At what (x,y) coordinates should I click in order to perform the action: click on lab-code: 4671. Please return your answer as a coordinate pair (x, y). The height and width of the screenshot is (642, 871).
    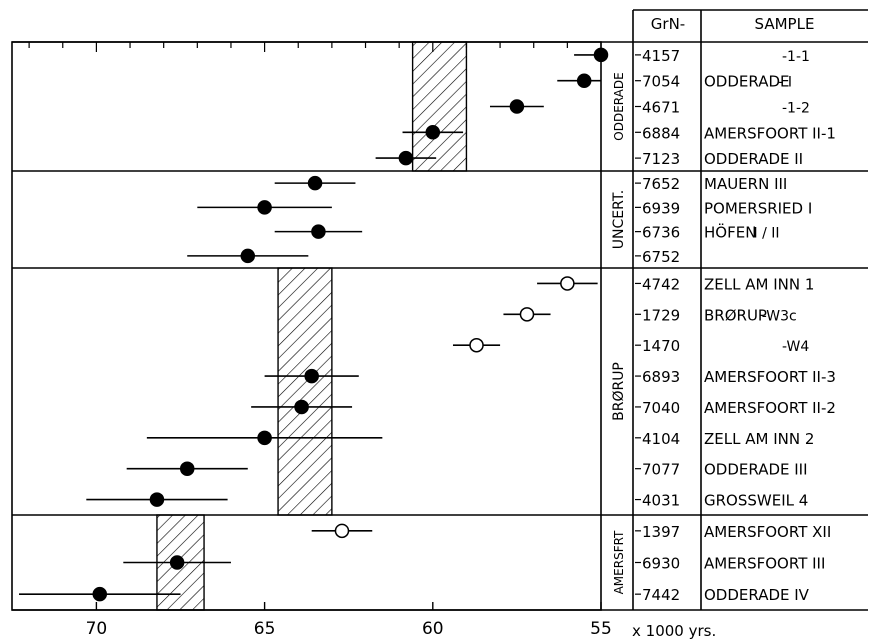
    Looking at the image, I should click on (661, 108).